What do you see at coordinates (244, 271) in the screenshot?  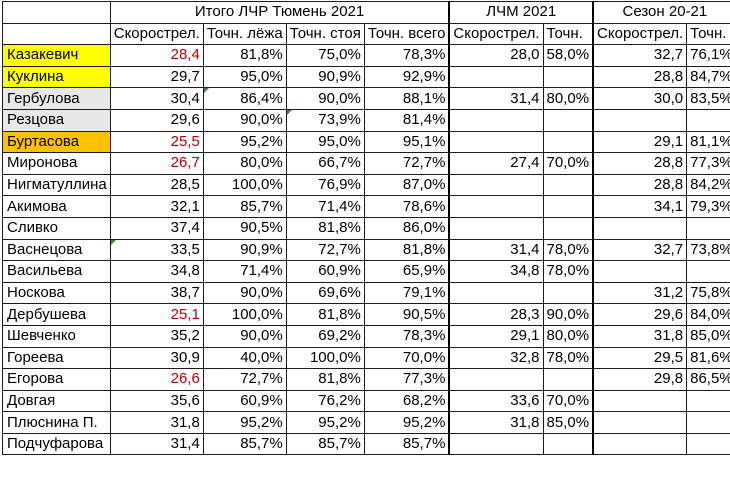 I see `value-cell: 71,4%` at bounding box center [244, 271].